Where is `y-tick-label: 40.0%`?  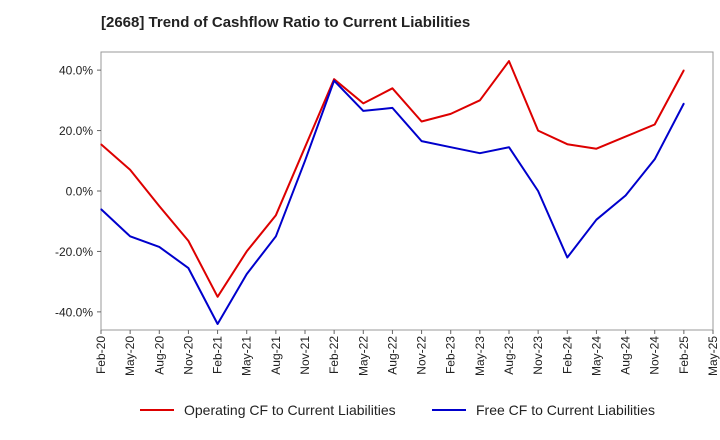
y-tick-label: 40.0% is located at coordinates (76, 71).